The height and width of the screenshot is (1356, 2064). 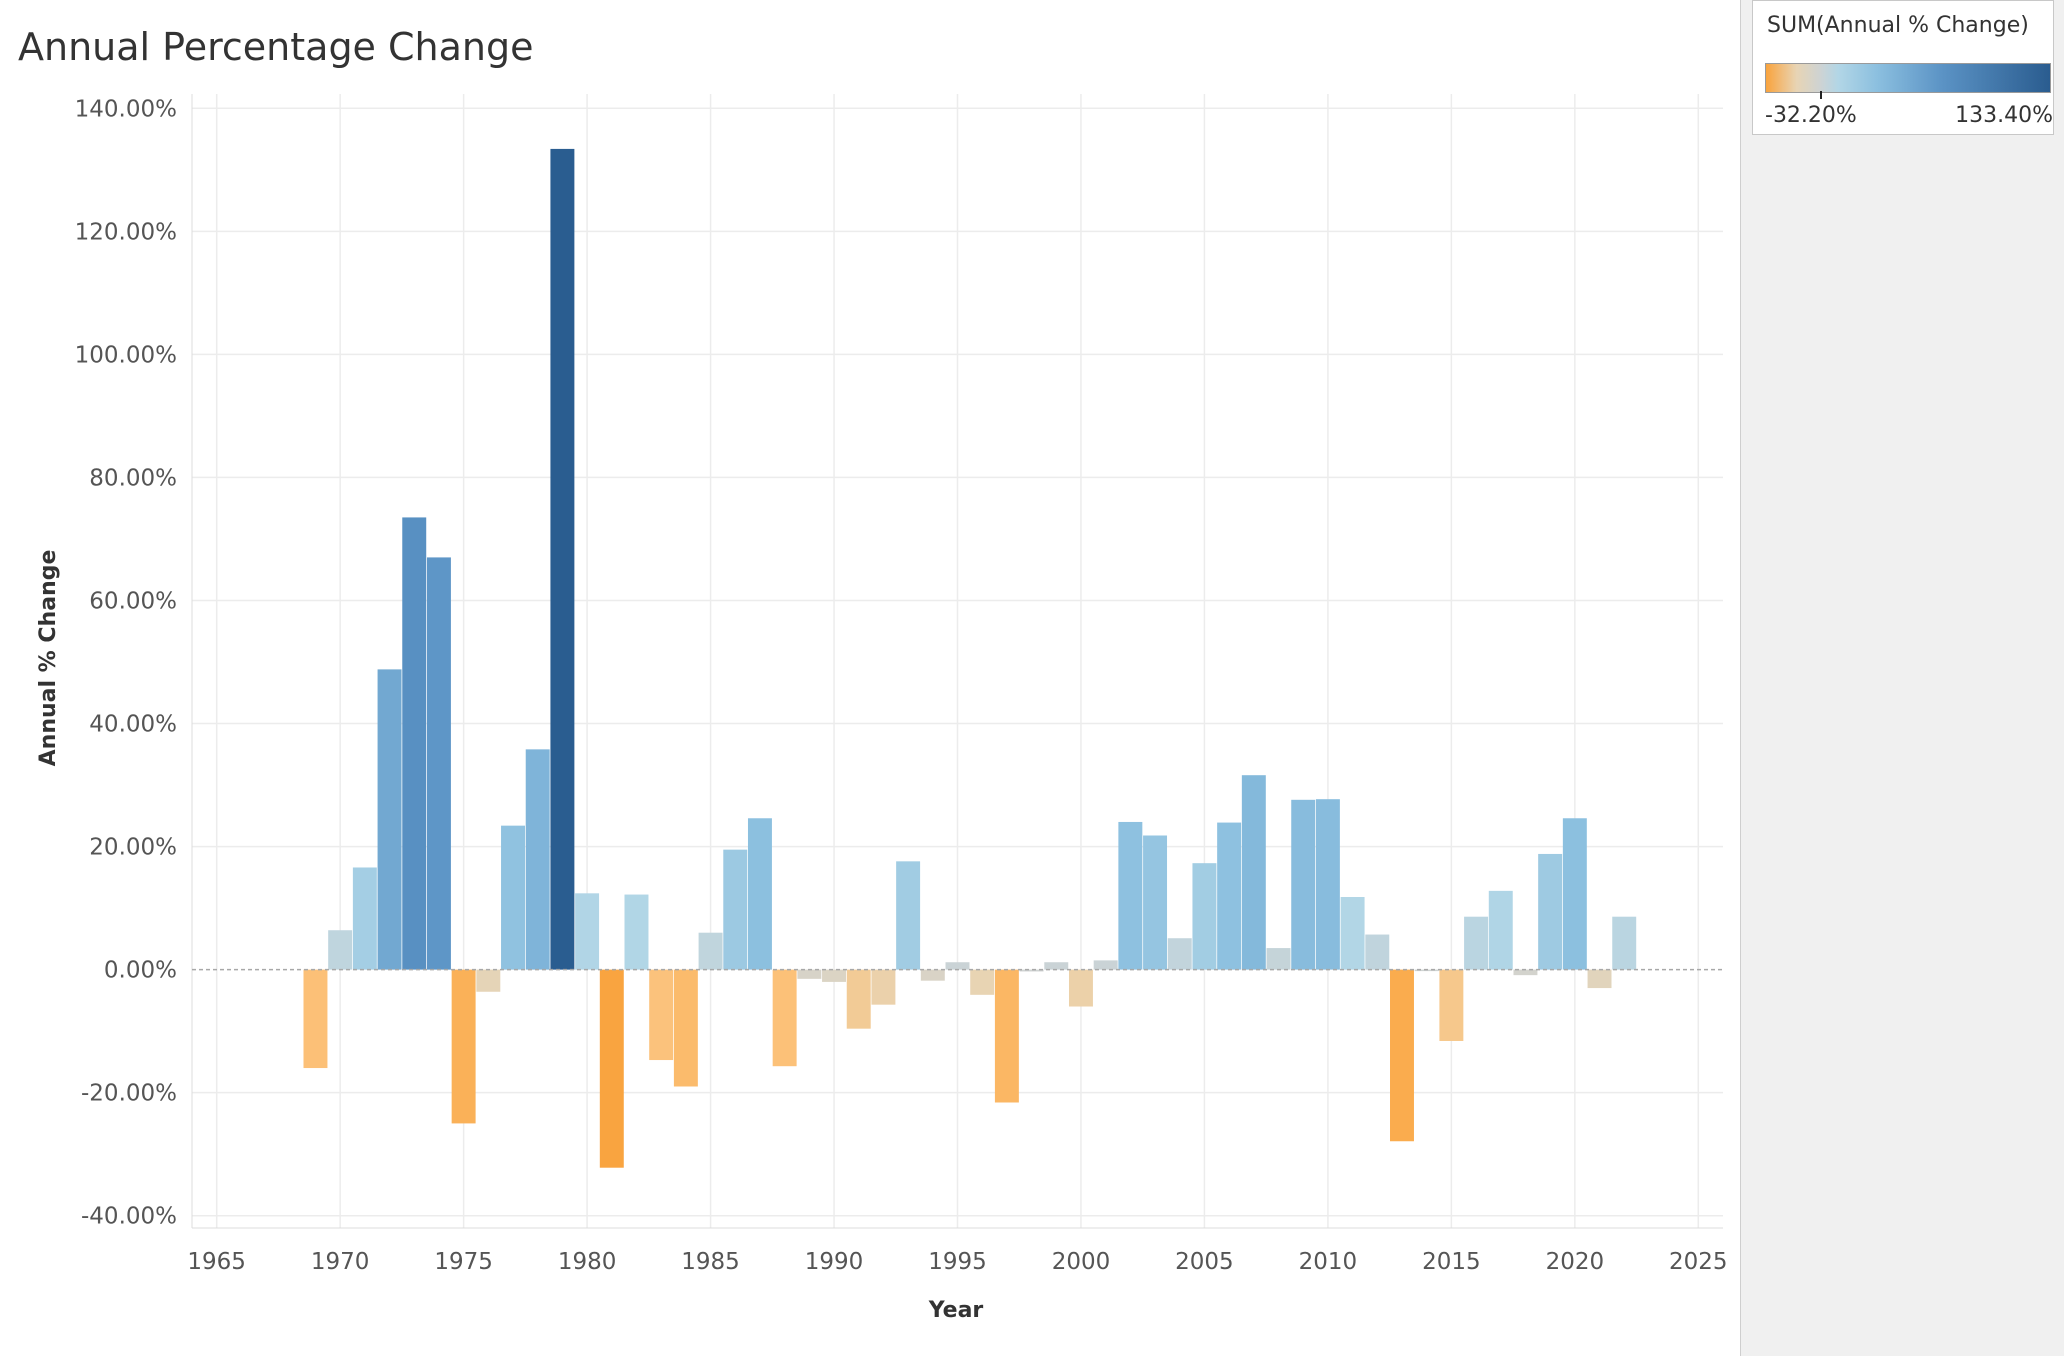 What do you see at coordinates (126, 232) in the screenshot?
I see `y-tick-label: 120.00%` at bounding box center [126, 232].